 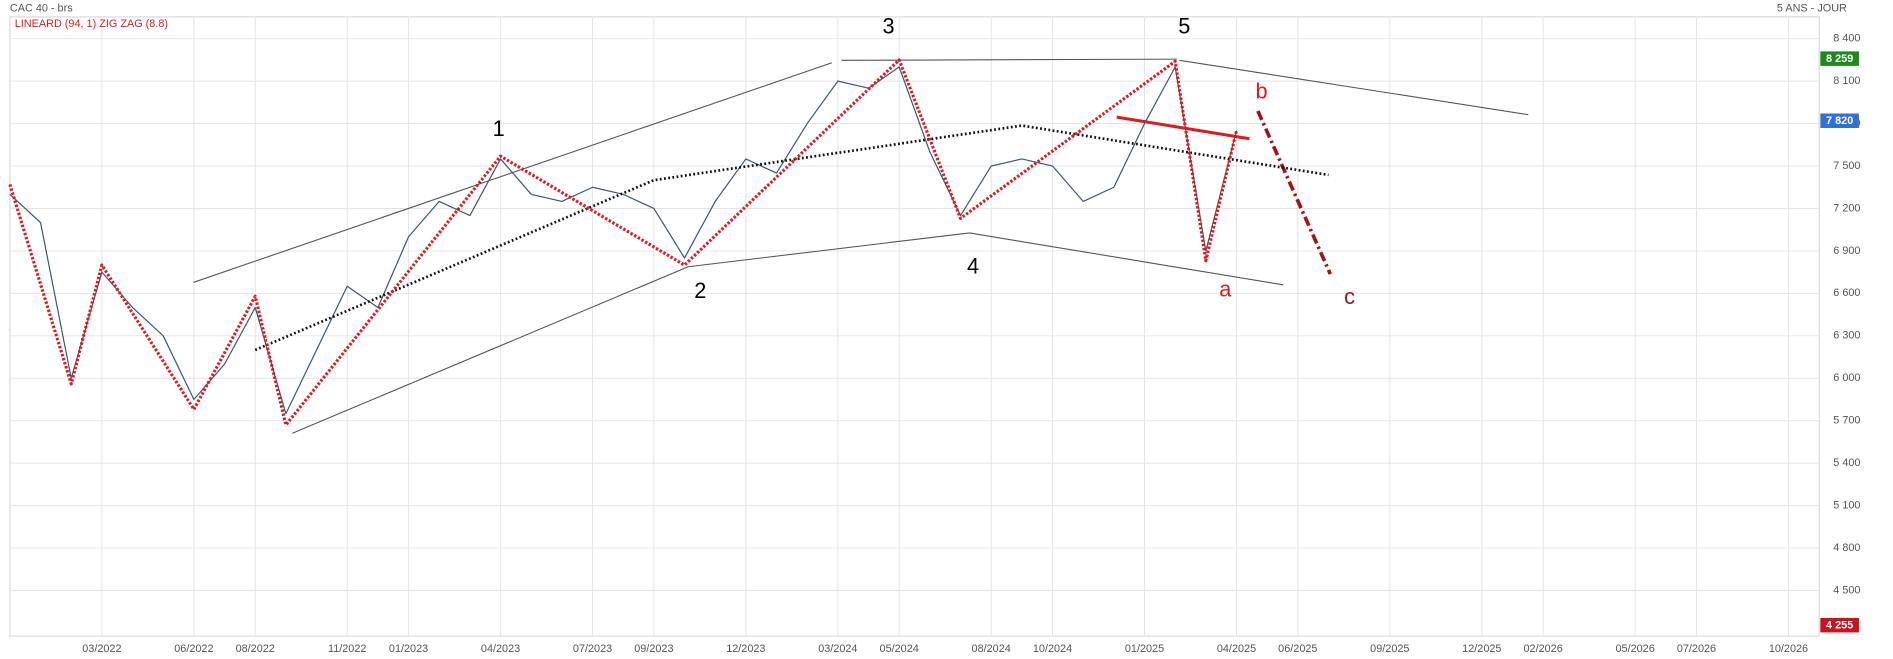 What do you see at coordinates (1349, 296) in the screenshot?
I see `wave-label: c` at bounding box center [1349, 296].